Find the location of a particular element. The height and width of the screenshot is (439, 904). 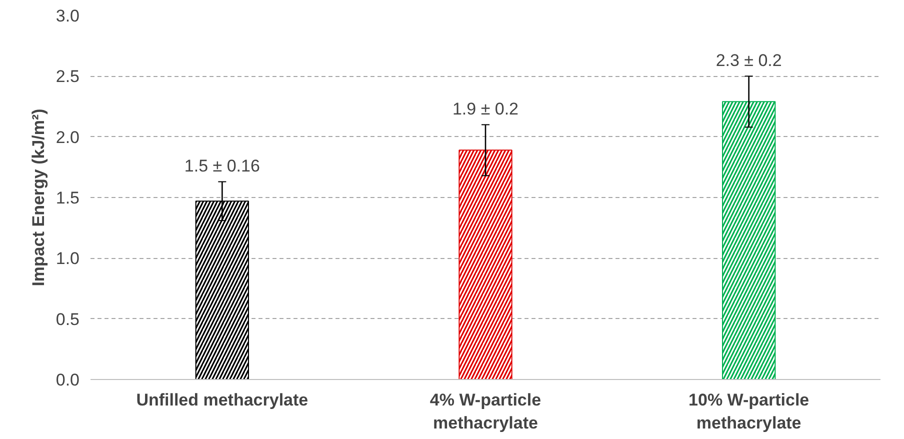

x-tick-label: 10% W-particle methacrylate is located at coordinates (749, 411).